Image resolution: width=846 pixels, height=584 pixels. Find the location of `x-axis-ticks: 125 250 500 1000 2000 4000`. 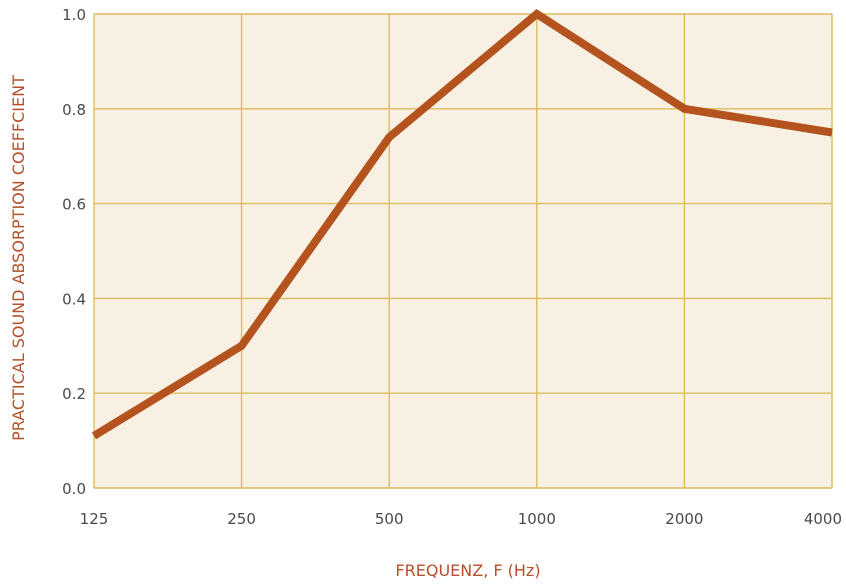

x-axis-ticks: 125 250 500 1000 2000 4000 is located at coordinates (461, 519).